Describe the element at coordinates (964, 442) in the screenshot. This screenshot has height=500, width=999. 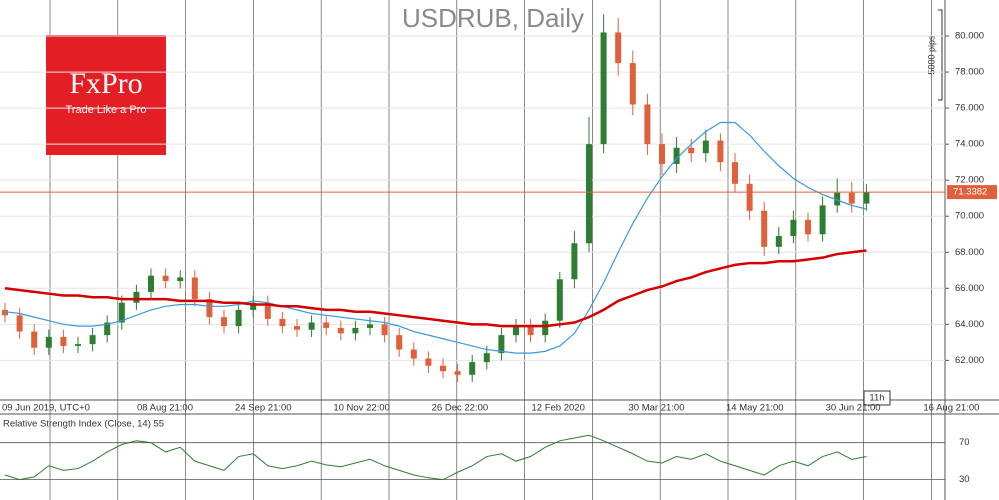
I see `rsi-tick-label: 70` at that location.